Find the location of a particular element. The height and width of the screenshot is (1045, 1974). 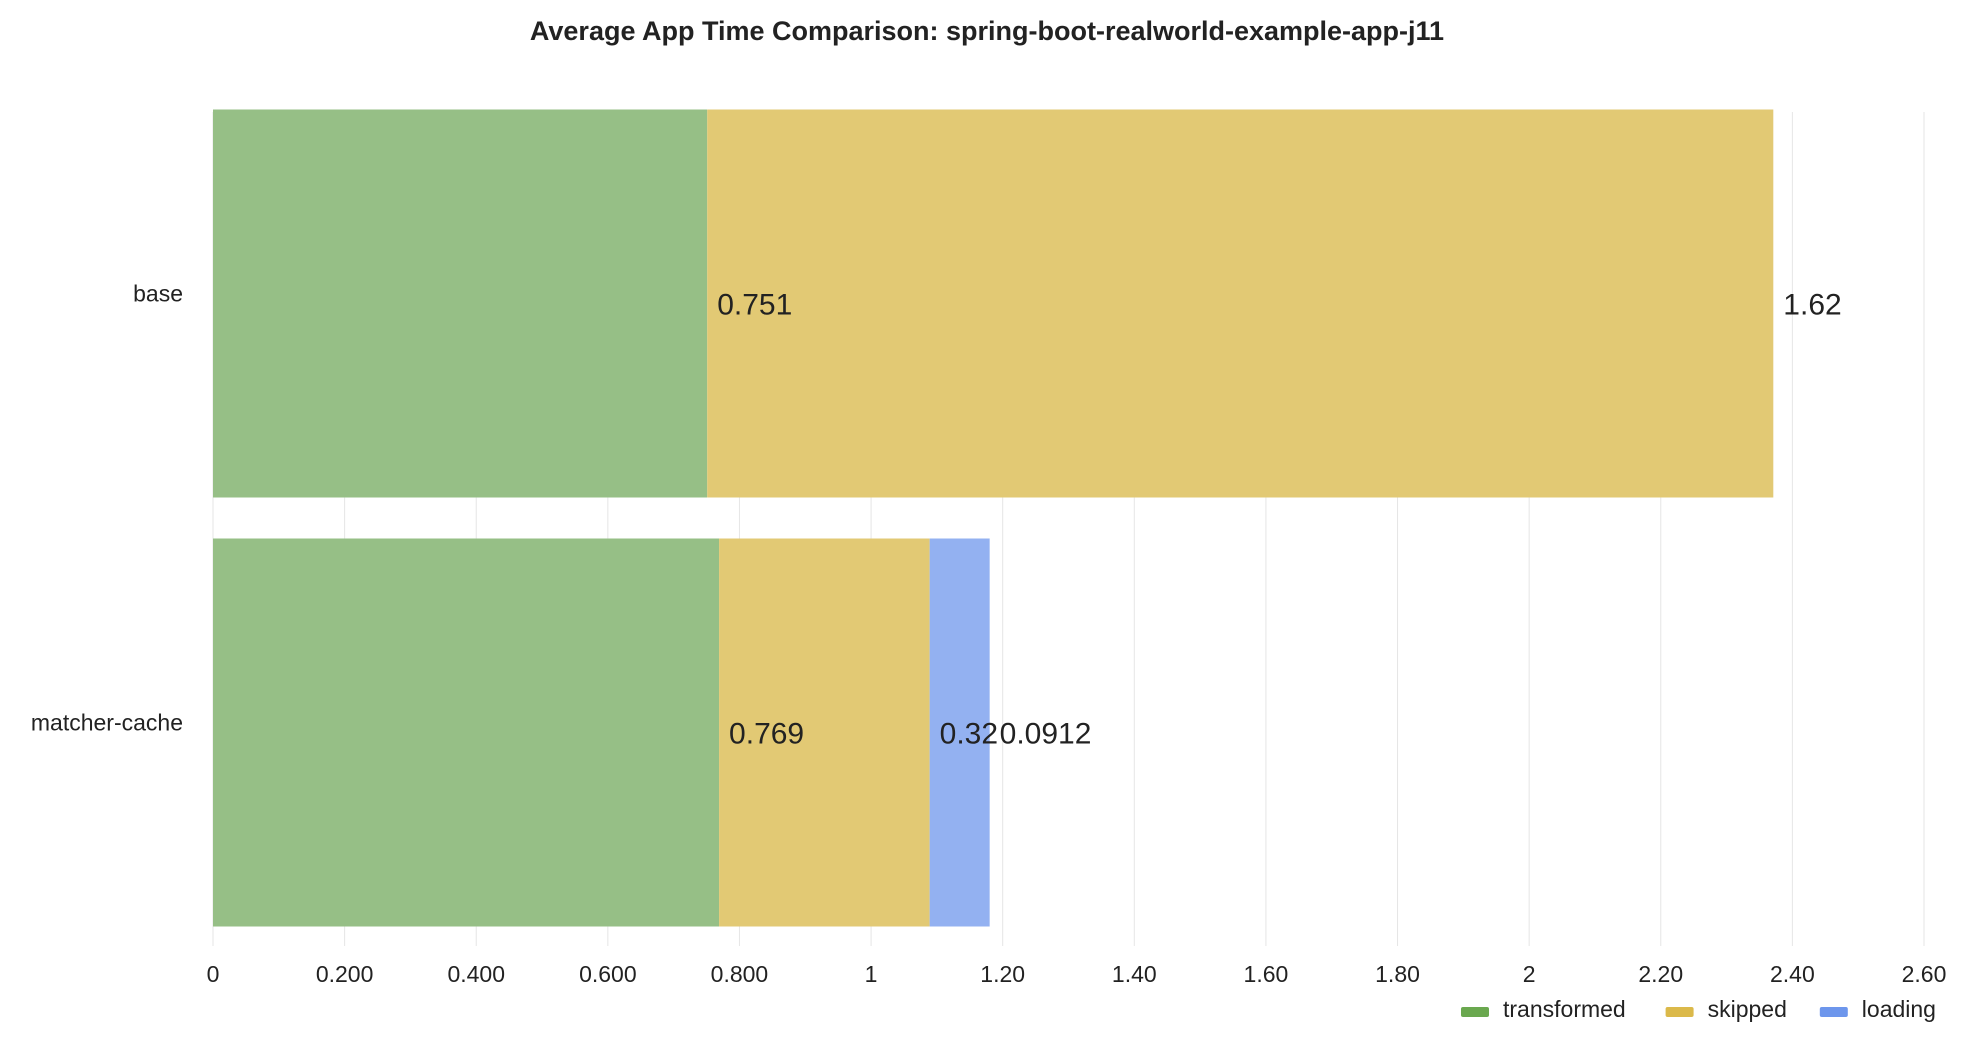

legend-swatch-loading is located at coordinates (1833, 1012).